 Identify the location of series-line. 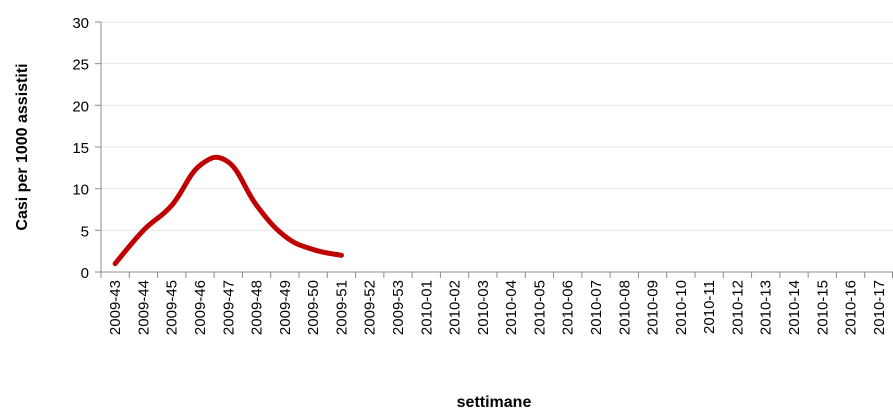
(228, 210).